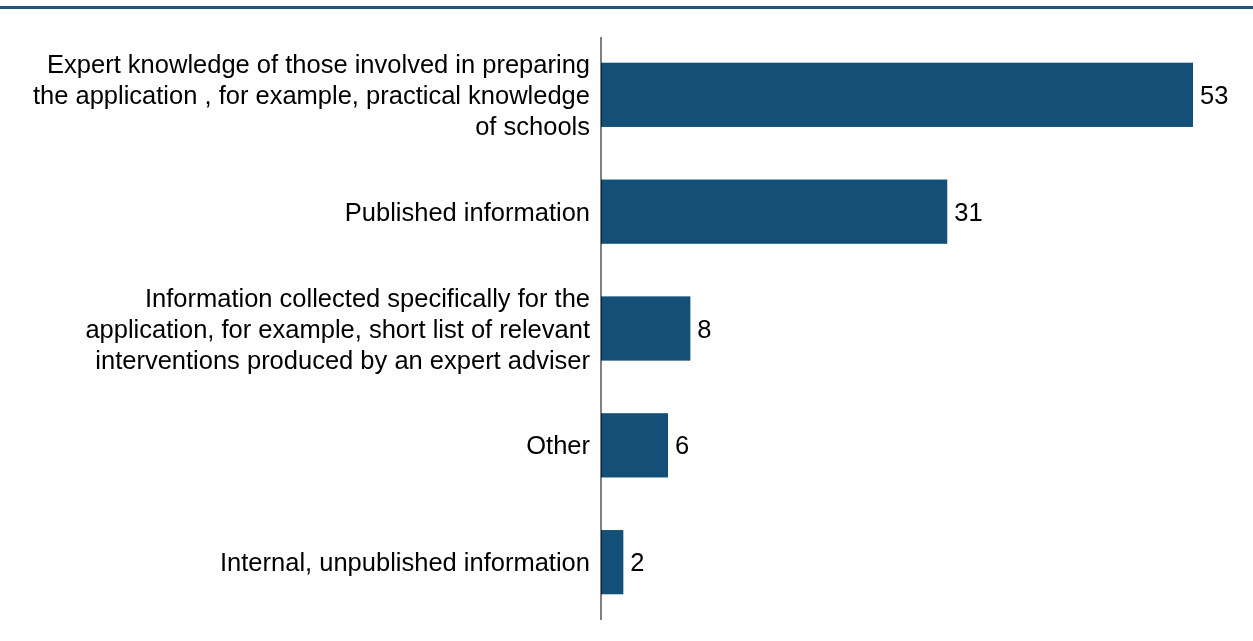 The height and width of the screenshot is (641, 1253). I want to click on y-tick-label: Information collected specifically for the application, for example, short list of relevant interventions produced by an expert adviser, so click(338, 328).